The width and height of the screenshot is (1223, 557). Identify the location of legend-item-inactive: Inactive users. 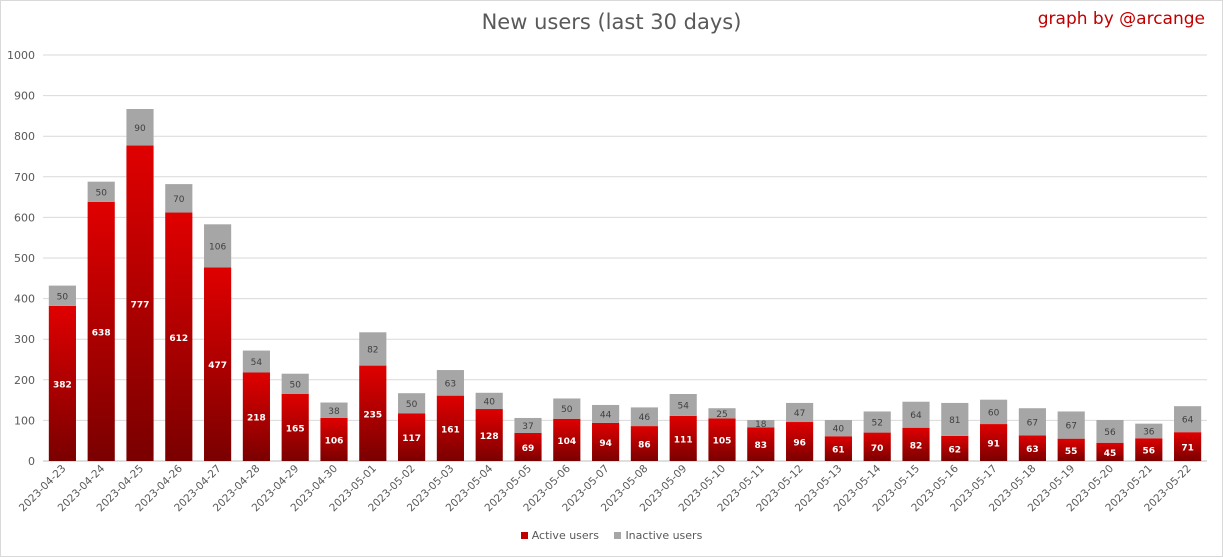
(658, 535).